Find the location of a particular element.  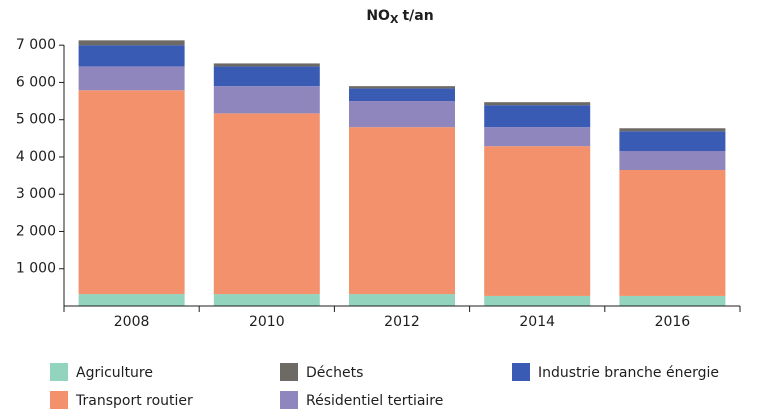

y-tick-label: 7 000 is located at coordinates (36, 45).